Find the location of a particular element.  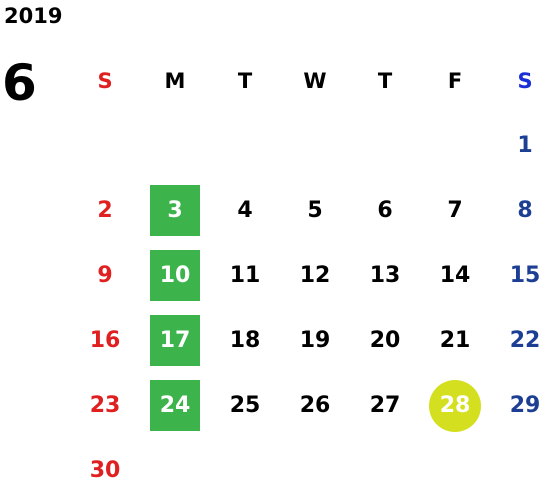

weekday-header-wed: W is located at coordinates (315, 80).